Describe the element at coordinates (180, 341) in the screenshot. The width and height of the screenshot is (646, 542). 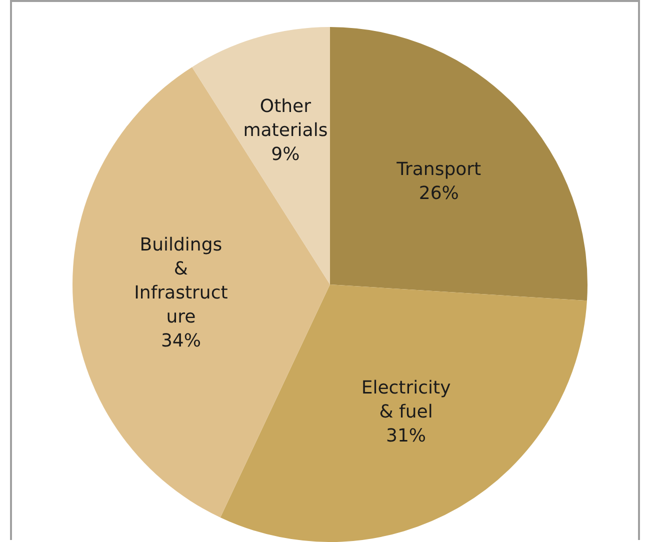
I see `data-label: 34%` at that location.